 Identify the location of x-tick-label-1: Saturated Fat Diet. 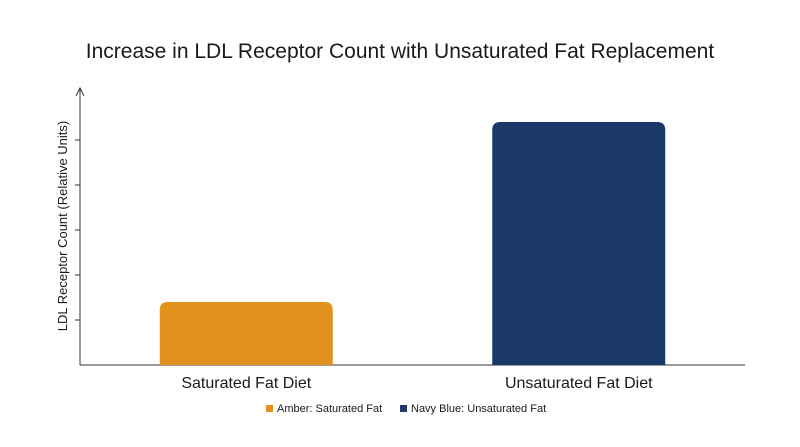
(246, 383).